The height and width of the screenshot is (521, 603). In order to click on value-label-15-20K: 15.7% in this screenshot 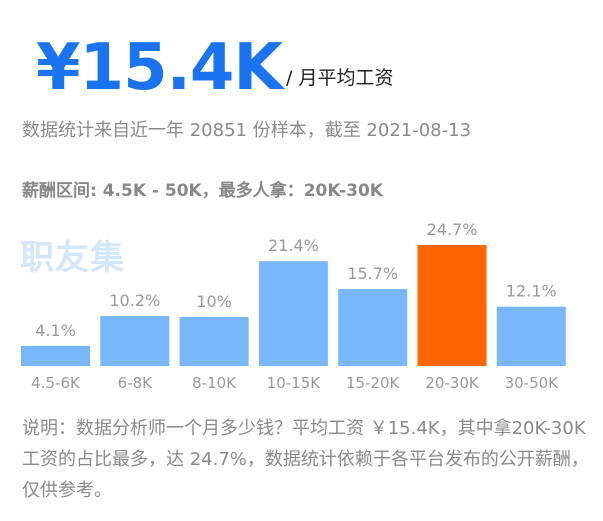, I will do `click(372, 273)`.